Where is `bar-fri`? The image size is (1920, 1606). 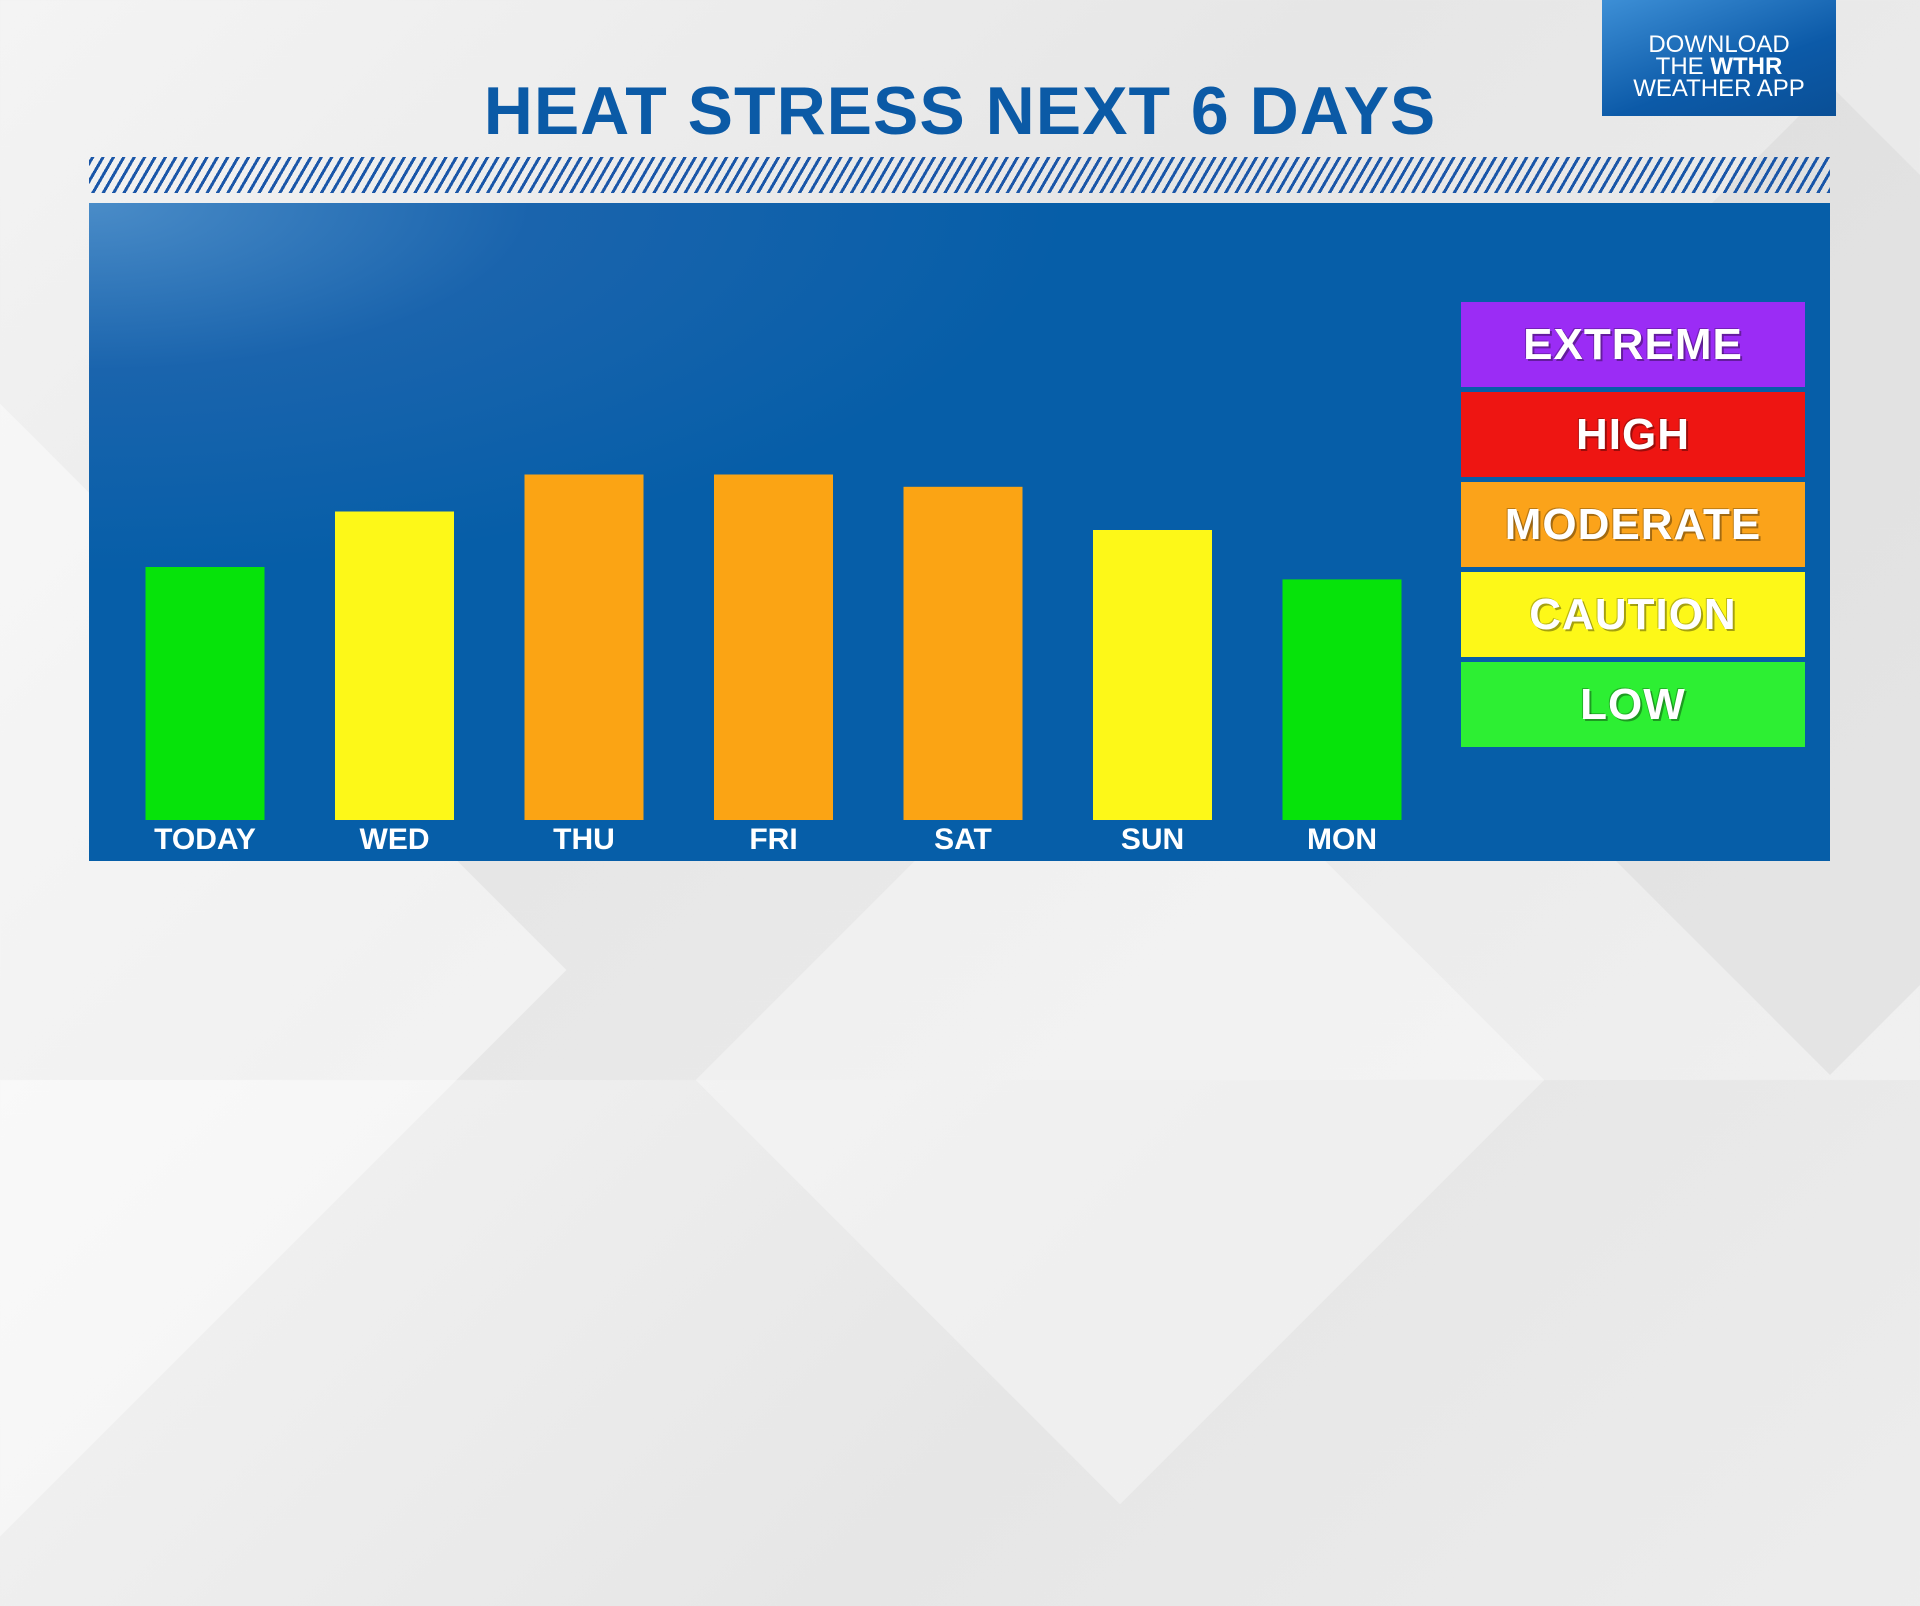 bar-fri is located at coordinates (773, 647).